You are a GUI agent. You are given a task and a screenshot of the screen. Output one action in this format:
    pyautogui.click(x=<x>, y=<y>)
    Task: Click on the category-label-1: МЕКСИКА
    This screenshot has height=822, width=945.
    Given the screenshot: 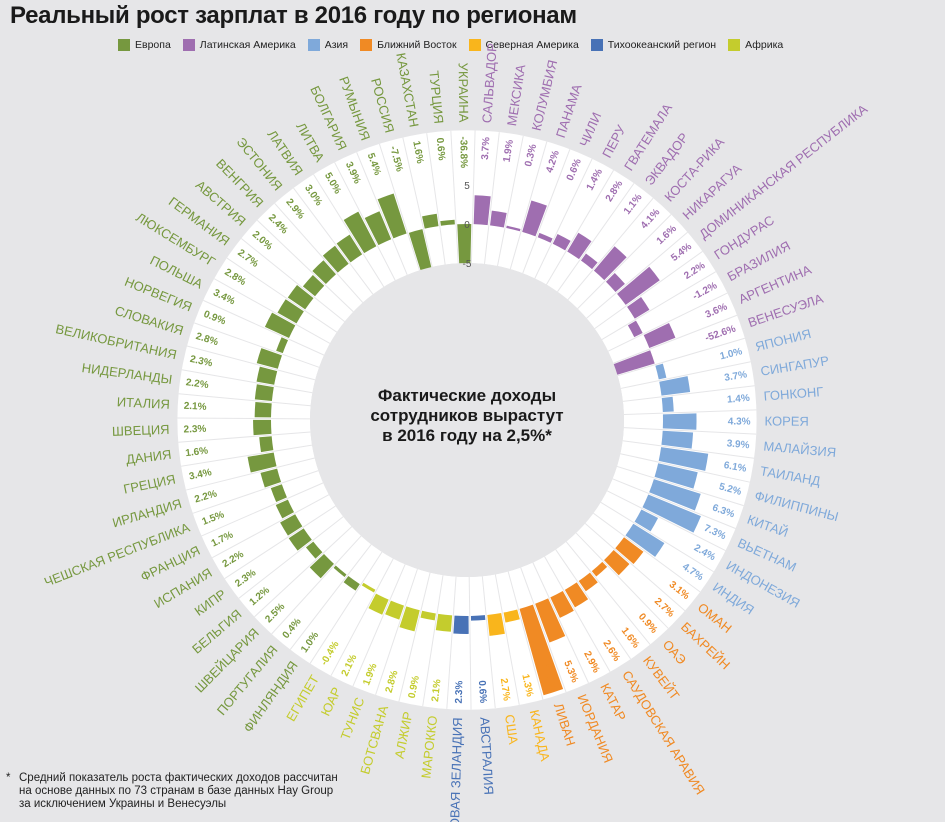 What is the action you would take?
    pyautogui.click(x=516, y=95)
    